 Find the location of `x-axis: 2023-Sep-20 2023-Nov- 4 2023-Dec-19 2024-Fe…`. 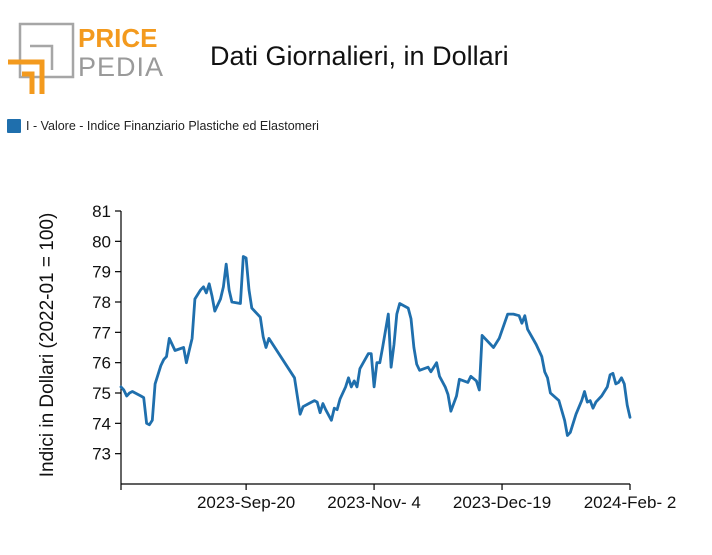

x-axis: 2023-Sep-20 2023-Nov- 4 2023-Dec-19 2024-Fe… is located at coordinates (398, 497).